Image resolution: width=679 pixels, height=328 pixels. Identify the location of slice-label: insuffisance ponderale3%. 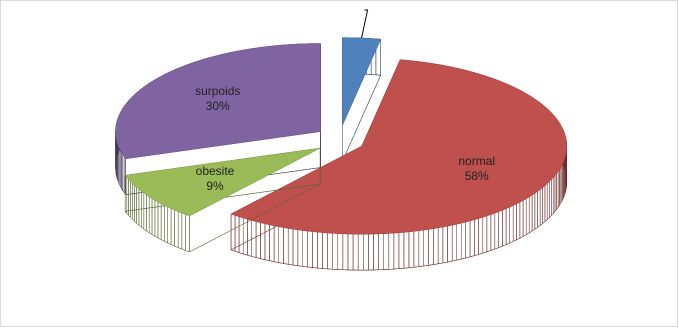
(404, 1).